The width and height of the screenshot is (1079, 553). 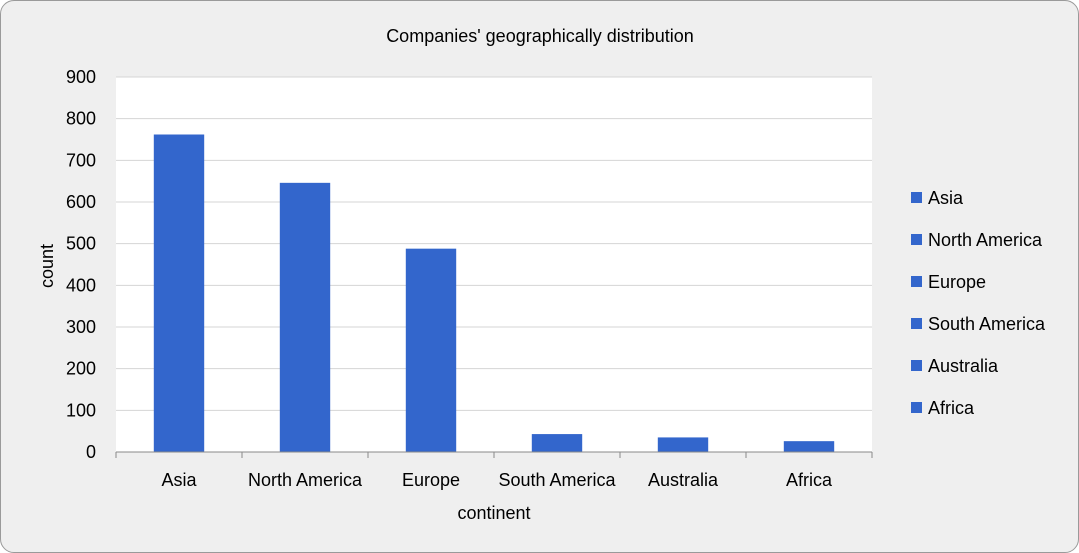 What do you see at coordinates (81, 369) in the screenshot?
I see `y-tick-label: 200` at bounding box center [81, 369].